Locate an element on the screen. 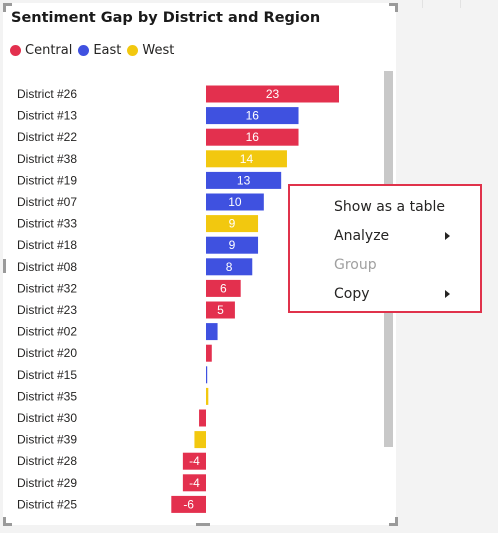  resize-handle-top-right-v is located at coordinates (396, 7).